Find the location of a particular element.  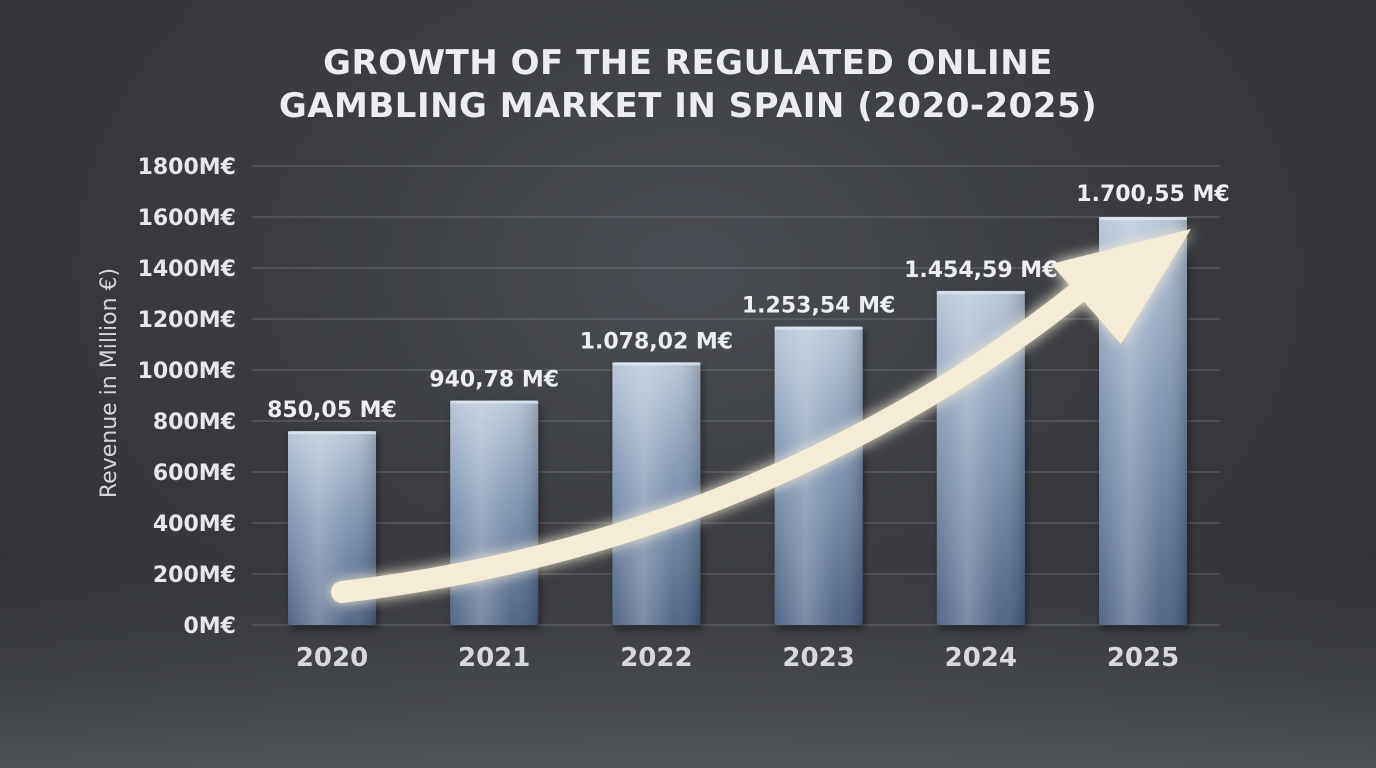

trend-arrow-head is located at coordinates (1121, 286).